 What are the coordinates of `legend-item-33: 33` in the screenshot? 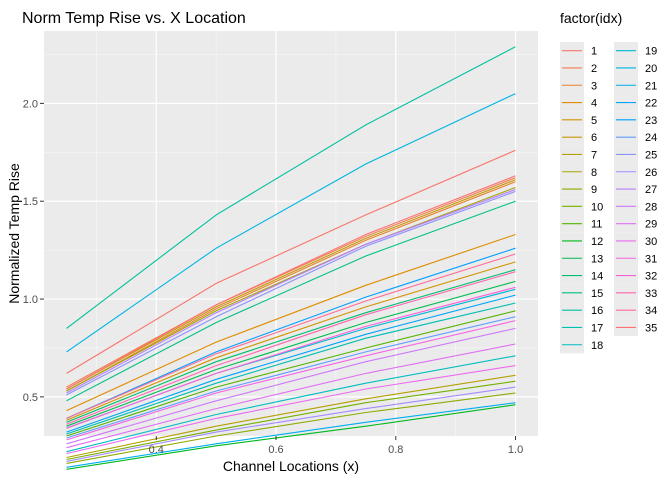 It's located at (635, 293).